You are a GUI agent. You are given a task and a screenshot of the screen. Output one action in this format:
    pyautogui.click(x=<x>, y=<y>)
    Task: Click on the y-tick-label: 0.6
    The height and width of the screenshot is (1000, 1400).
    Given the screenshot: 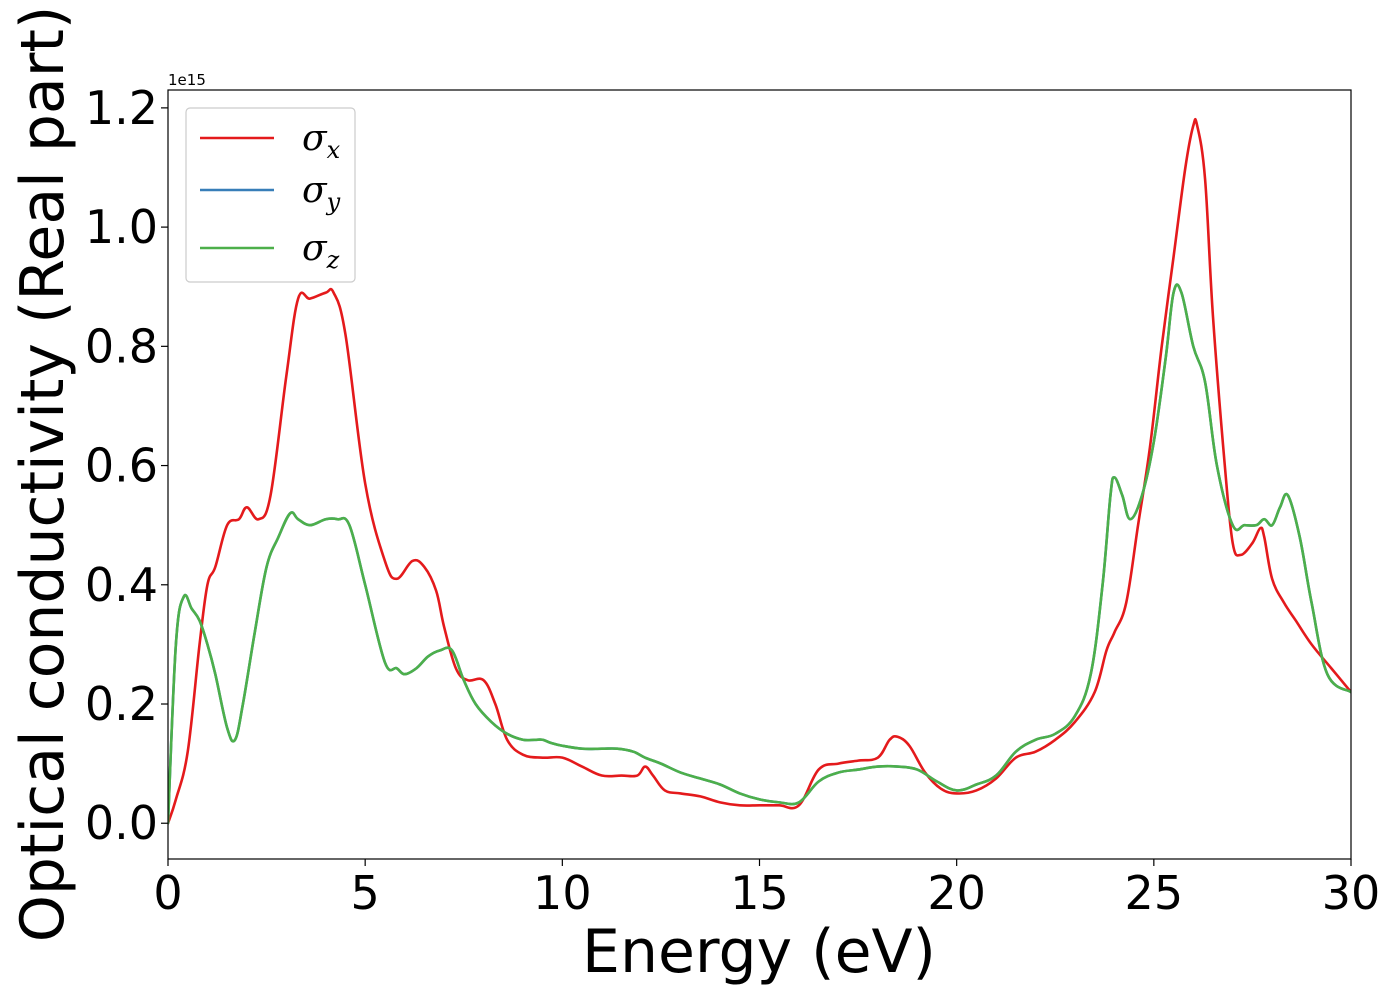 What is the action you would take?
    pyautogui.click(x=121, y=466)
    